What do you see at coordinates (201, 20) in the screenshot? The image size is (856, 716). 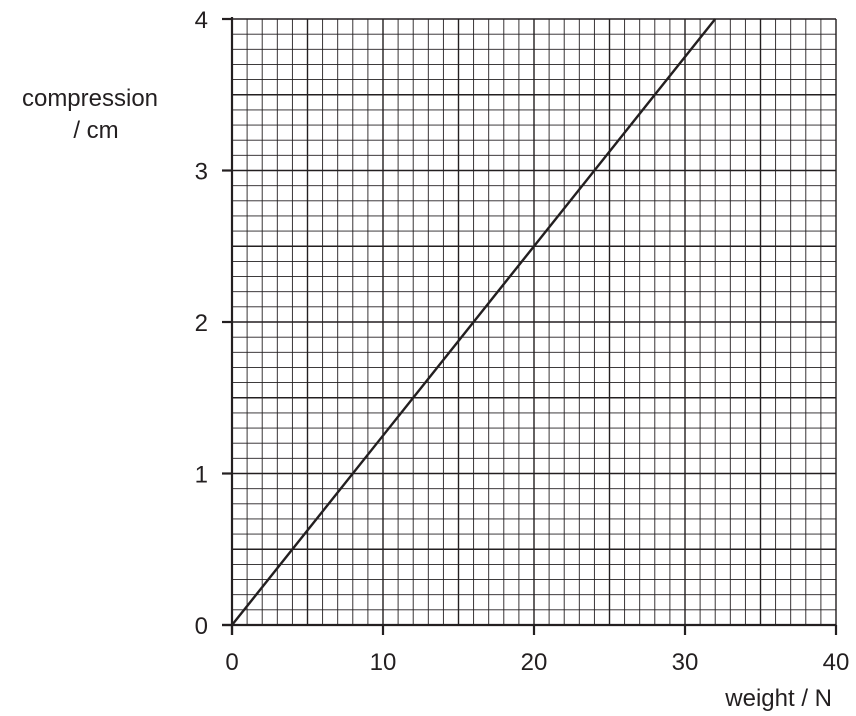 I see `y-tick-label: 4` at bounding box center [201, 20].